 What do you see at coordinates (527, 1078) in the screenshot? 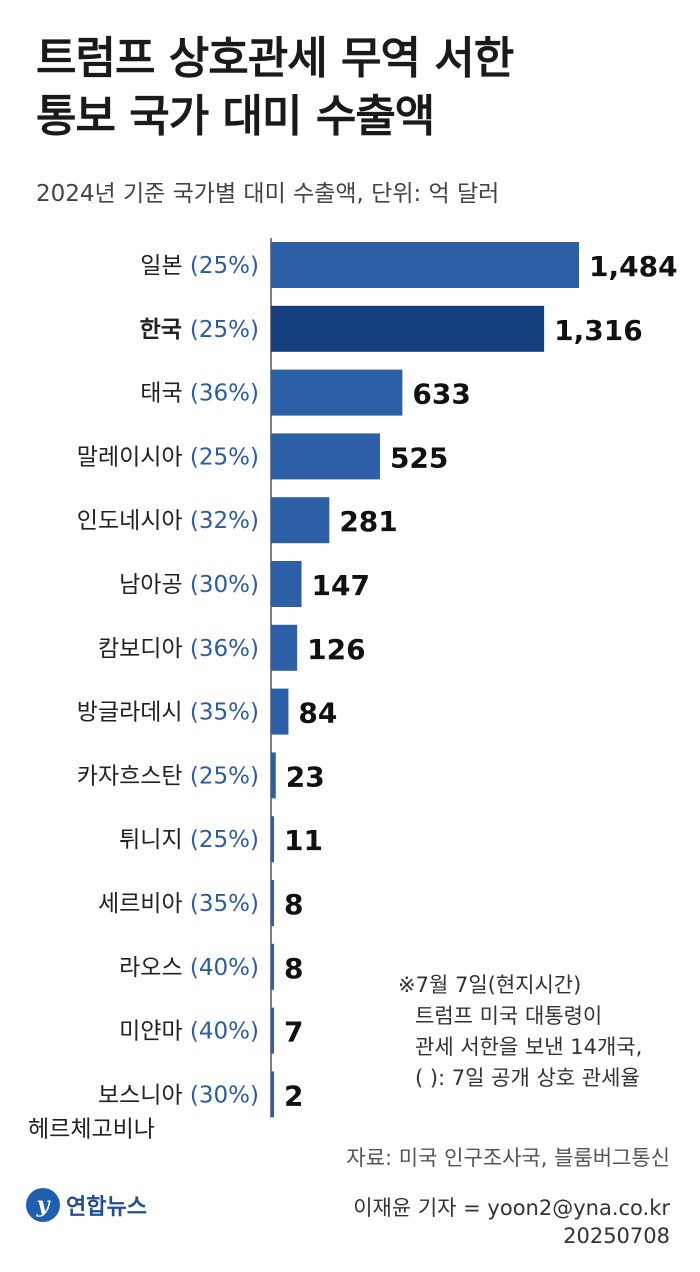
I see `footnote-line-4: ( ): 7일 공개 상호 관세율` at bounding box center [527, 1078].